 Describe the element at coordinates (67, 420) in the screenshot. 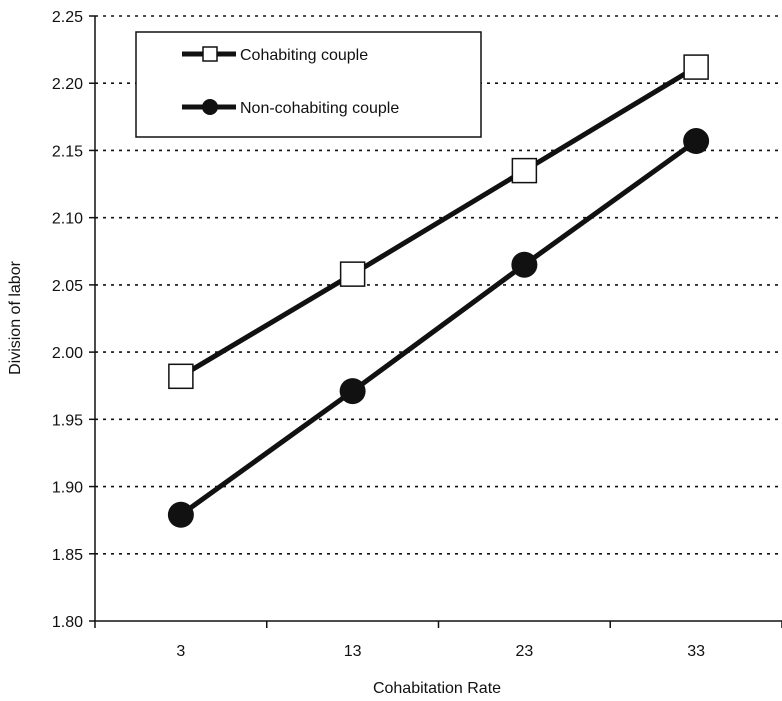

I see `y-tick-label: 1.95` at that location.